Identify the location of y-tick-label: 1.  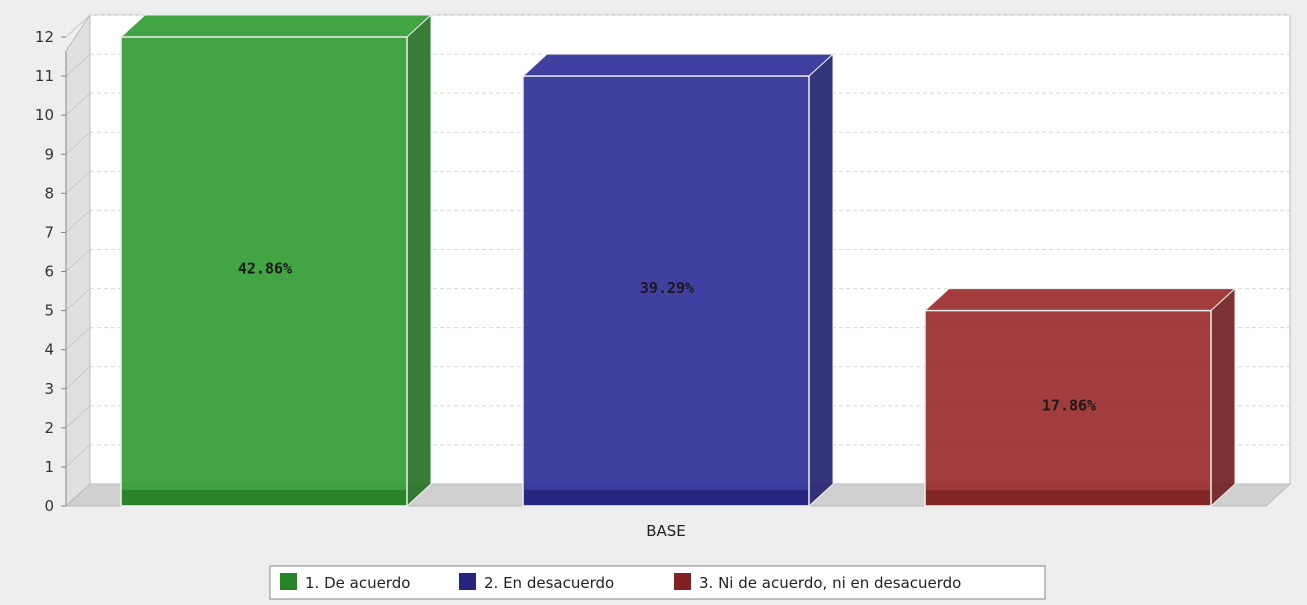
(49, 467).